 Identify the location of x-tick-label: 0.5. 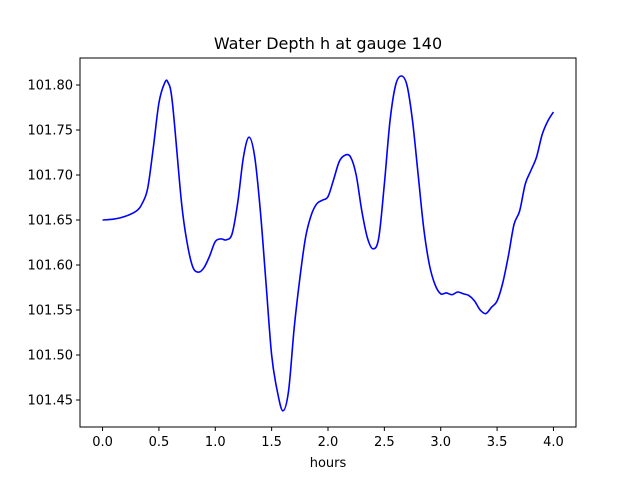
(159, 442).